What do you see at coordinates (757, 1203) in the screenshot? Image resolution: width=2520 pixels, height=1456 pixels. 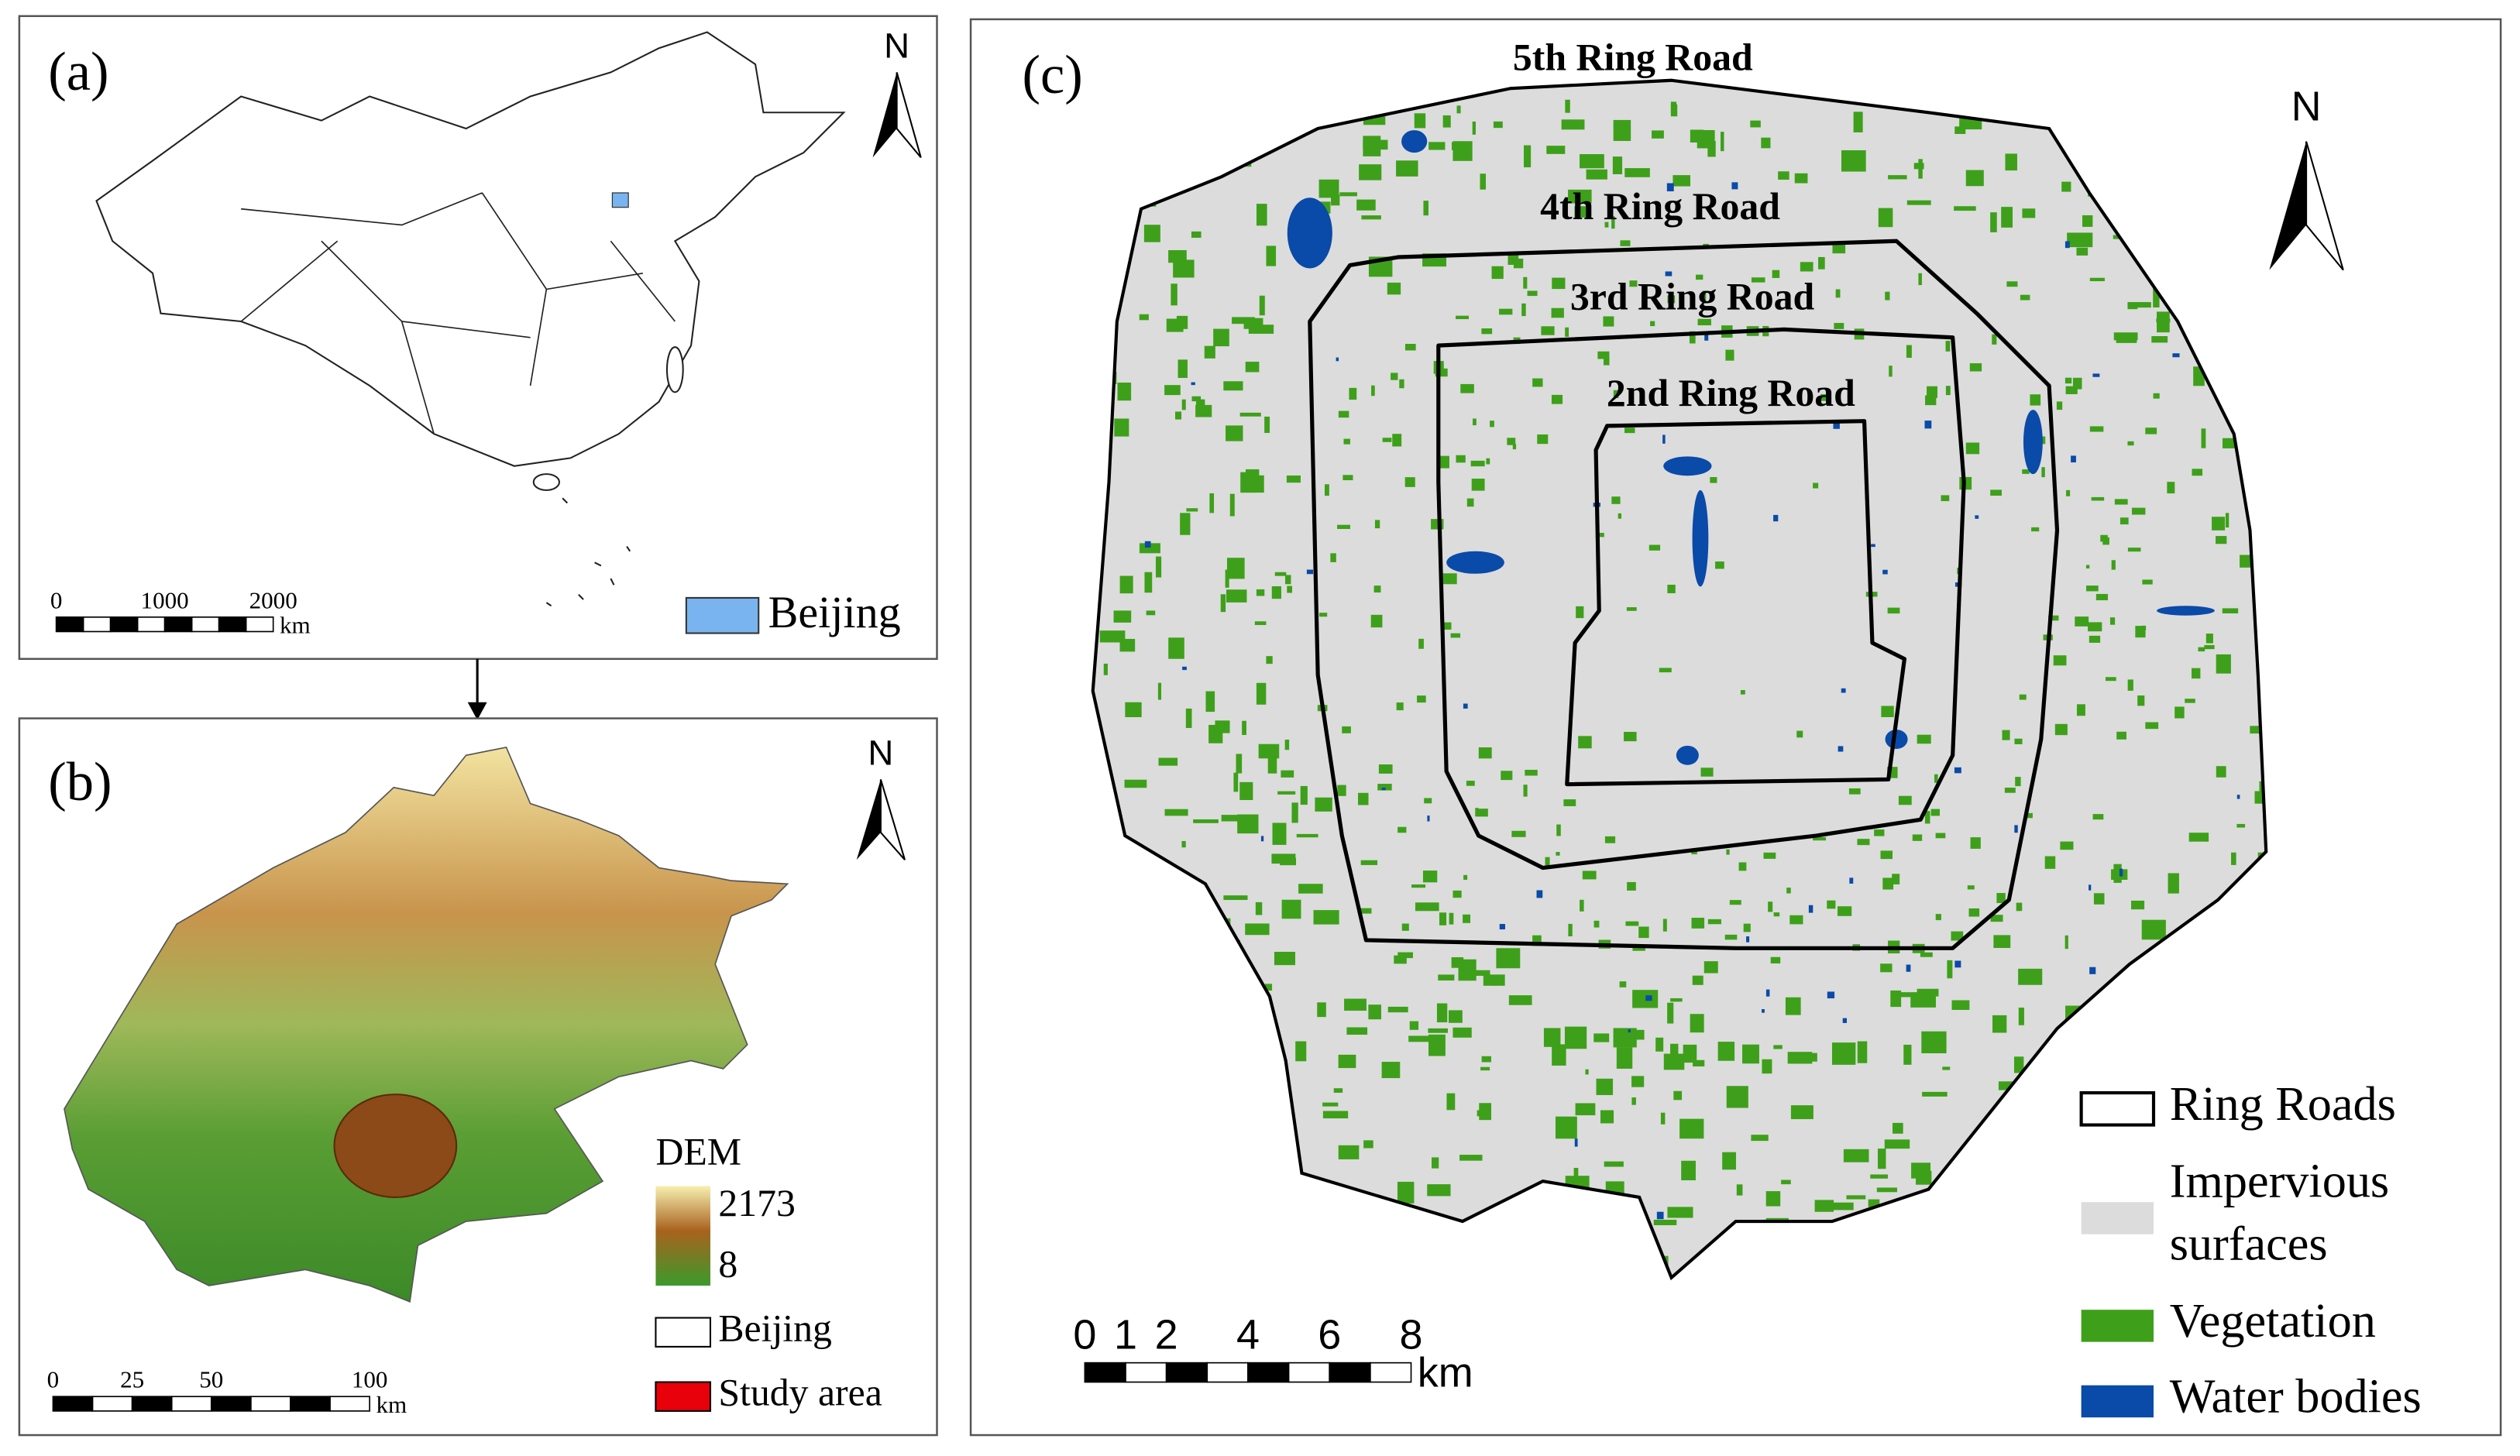 I see `legend-max: 2173` at bounding box center [757, 1203].